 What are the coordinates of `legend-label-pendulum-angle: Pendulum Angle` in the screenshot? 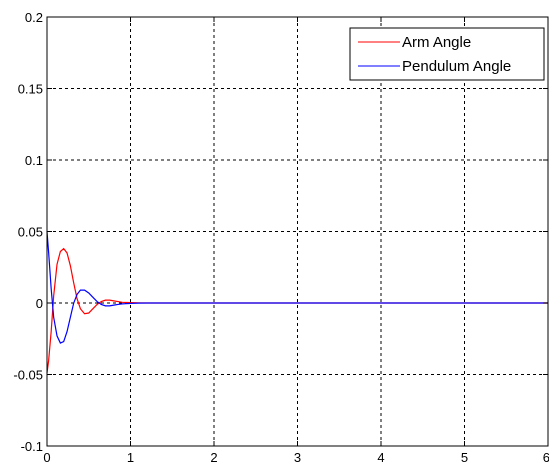 It's located at (456, 66).